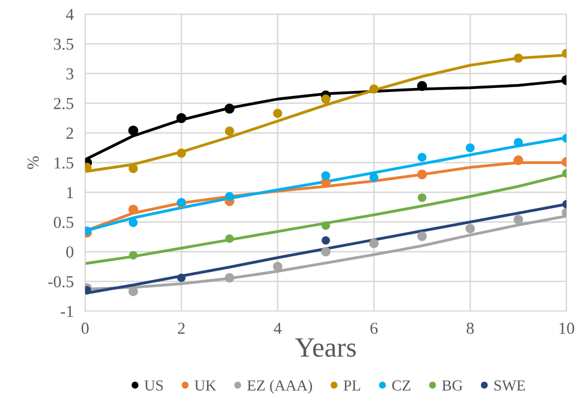 This screenshot has width=587, height=404. Describe the element at coordinates (61, 282) in the screenshot. I see `y-tick-label: -0.5` at that location.